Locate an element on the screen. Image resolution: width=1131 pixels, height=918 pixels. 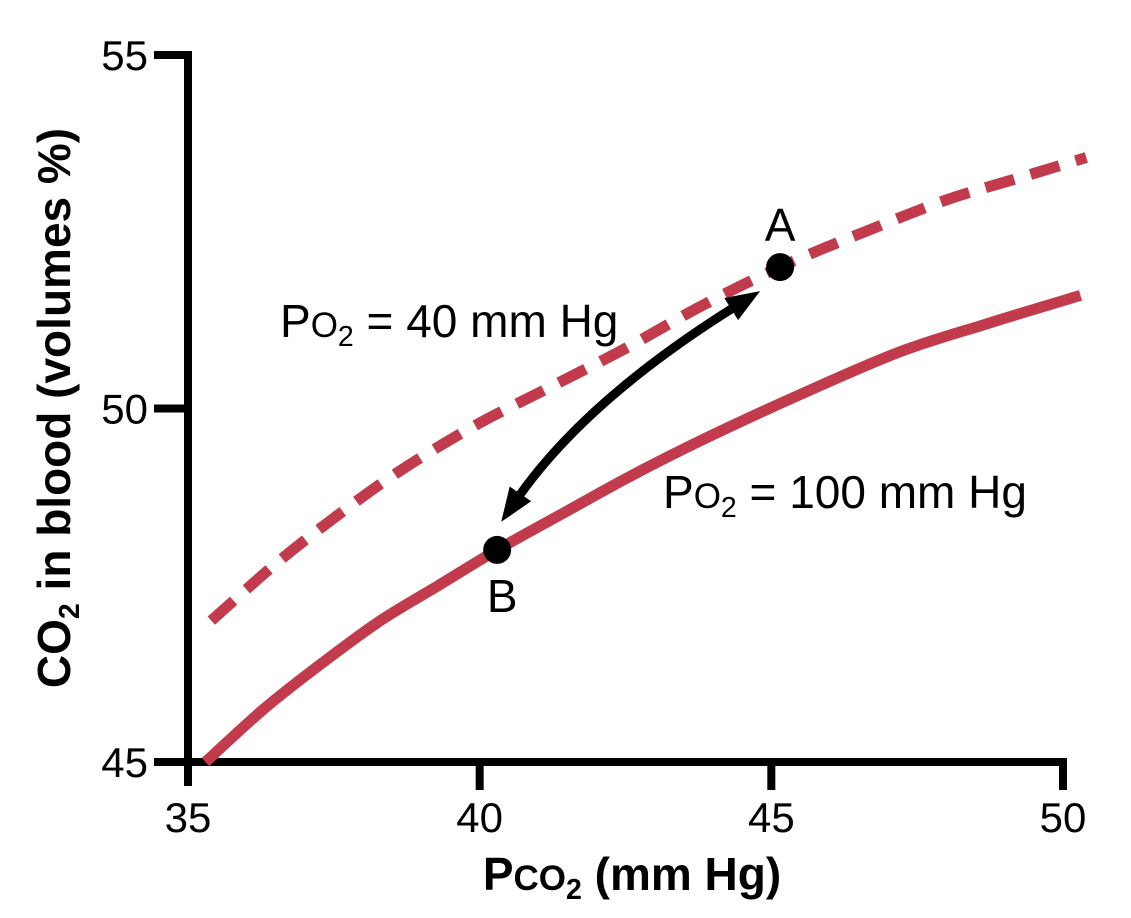
arrowhead-to-B is located at coordinates (516, 504).